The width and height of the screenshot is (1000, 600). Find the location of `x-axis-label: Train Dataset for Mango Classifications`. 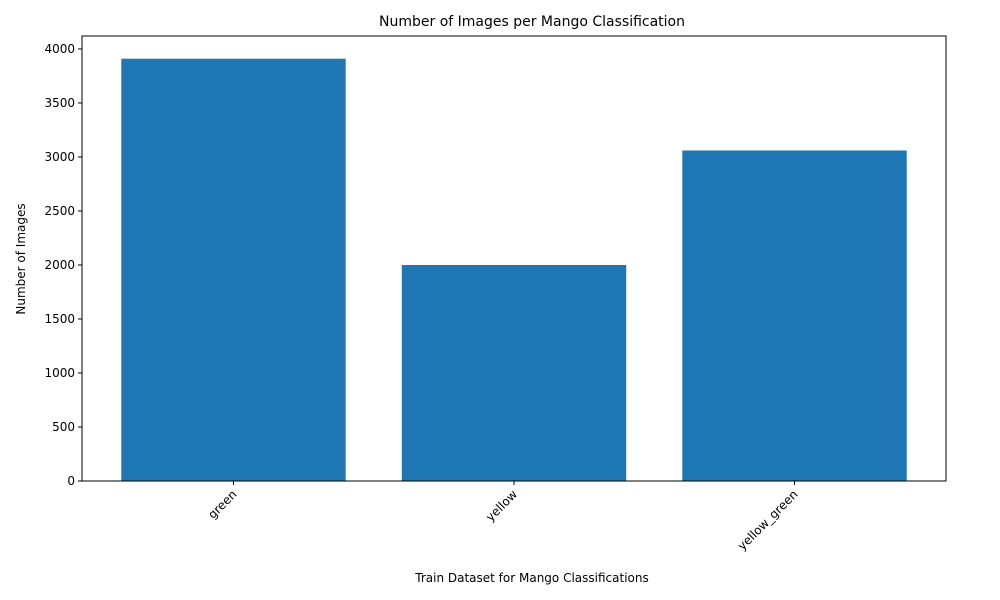

x-axis-label: Train Dataset for Mango Classifications is located at coordinates (531, 578).